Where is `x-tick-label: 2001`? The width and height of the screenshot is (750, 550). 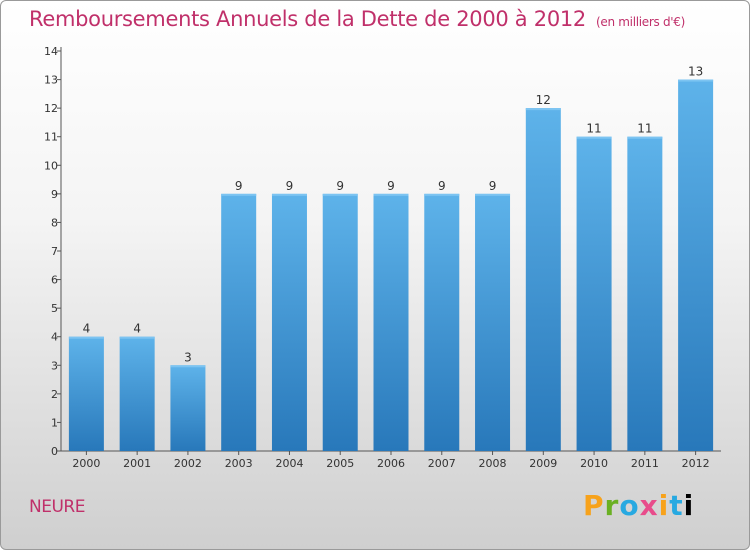 x-tick-label: 2001 is located at coordinates (137, 463).